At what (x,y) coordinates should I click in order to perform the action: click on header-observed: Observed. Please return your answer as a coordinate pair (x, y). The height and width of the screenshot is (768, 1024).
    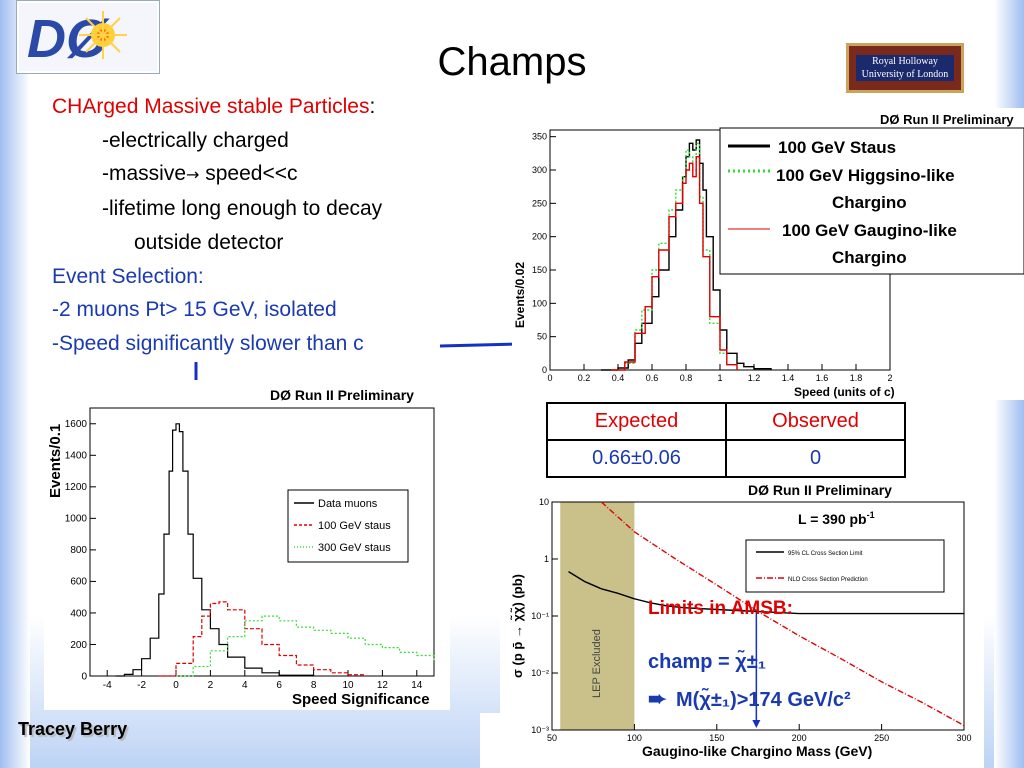
    Looking at the image, I should click on (815, 421).